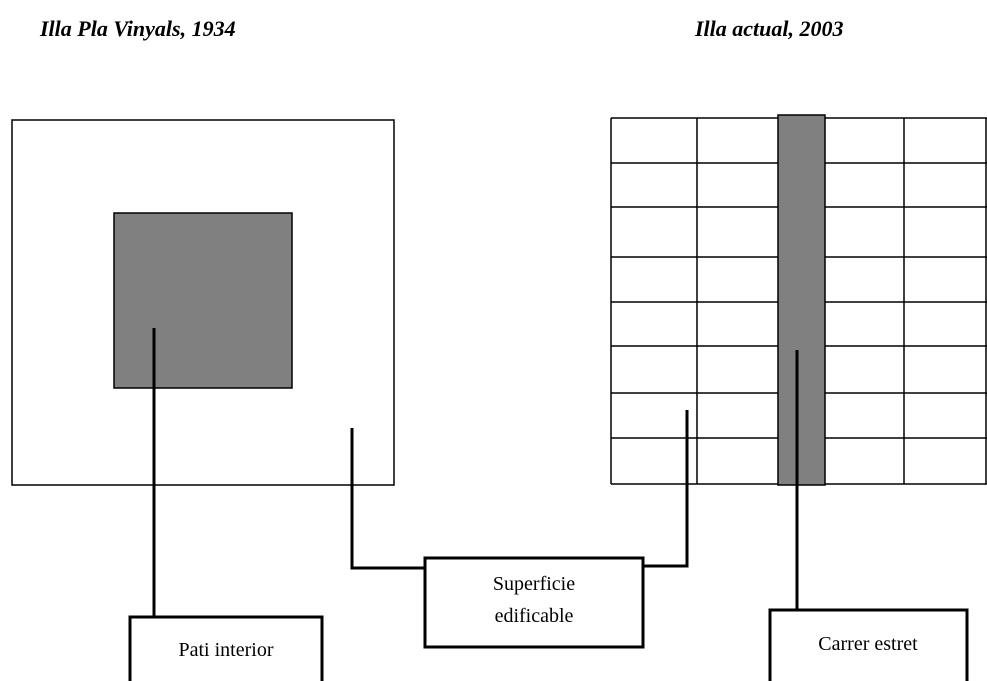 This screenshot has width=987, height=681. I want to click on label: Pati interior, so click(226, 650).